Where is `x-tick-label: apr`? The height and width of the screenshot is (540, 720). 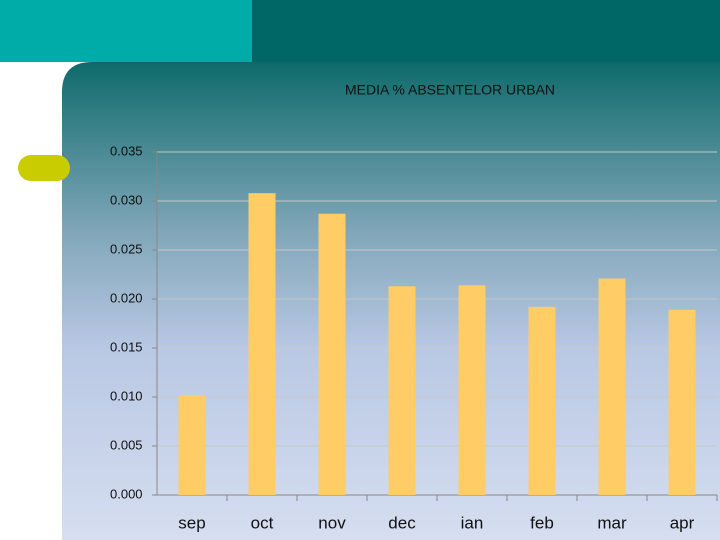
x-tick-label: apr is located at coordinates (682, 522).